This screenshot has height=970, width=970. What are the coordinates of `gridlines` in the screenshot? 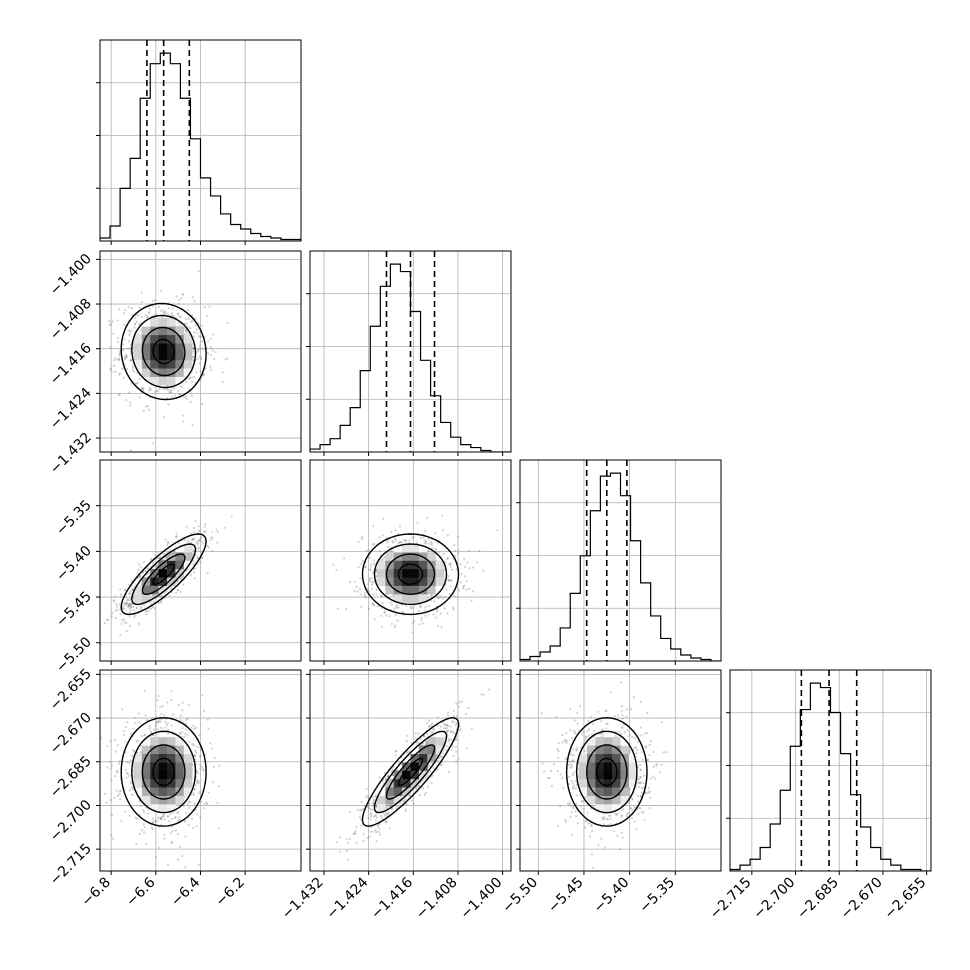 It's located at (620, 560).